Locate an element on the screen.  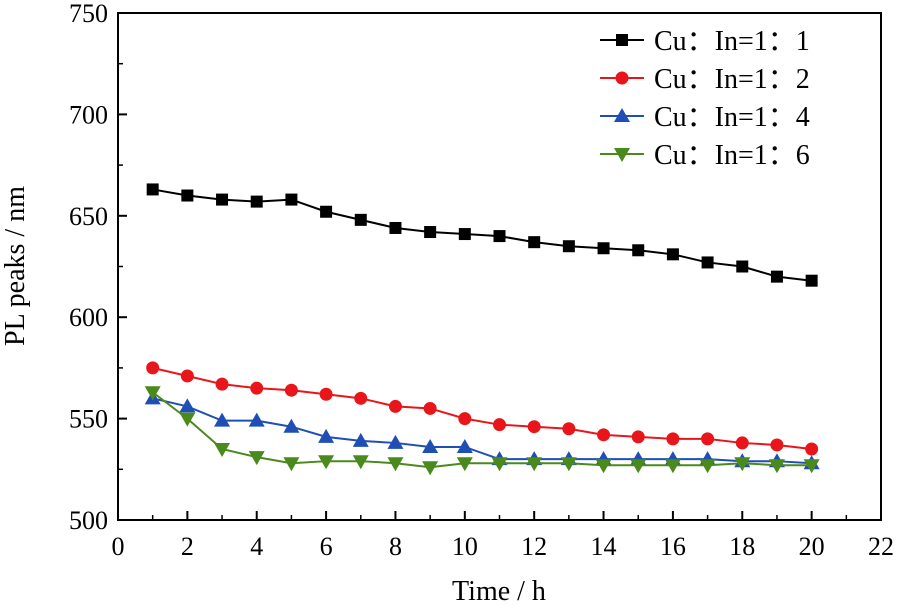
legend-label: Cu：In=1：1 is located at coordinates (732, 41).